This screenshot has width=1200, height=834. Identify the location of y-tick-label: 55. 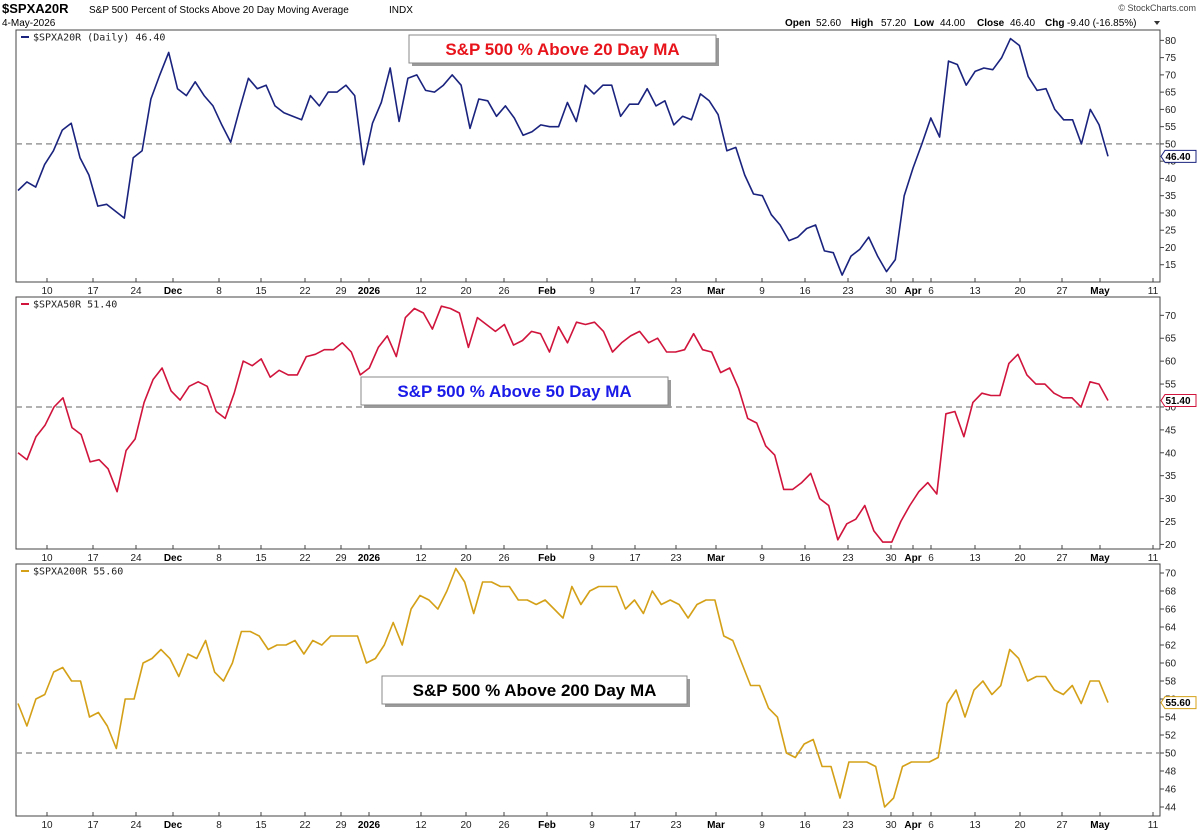
(1171, 385).